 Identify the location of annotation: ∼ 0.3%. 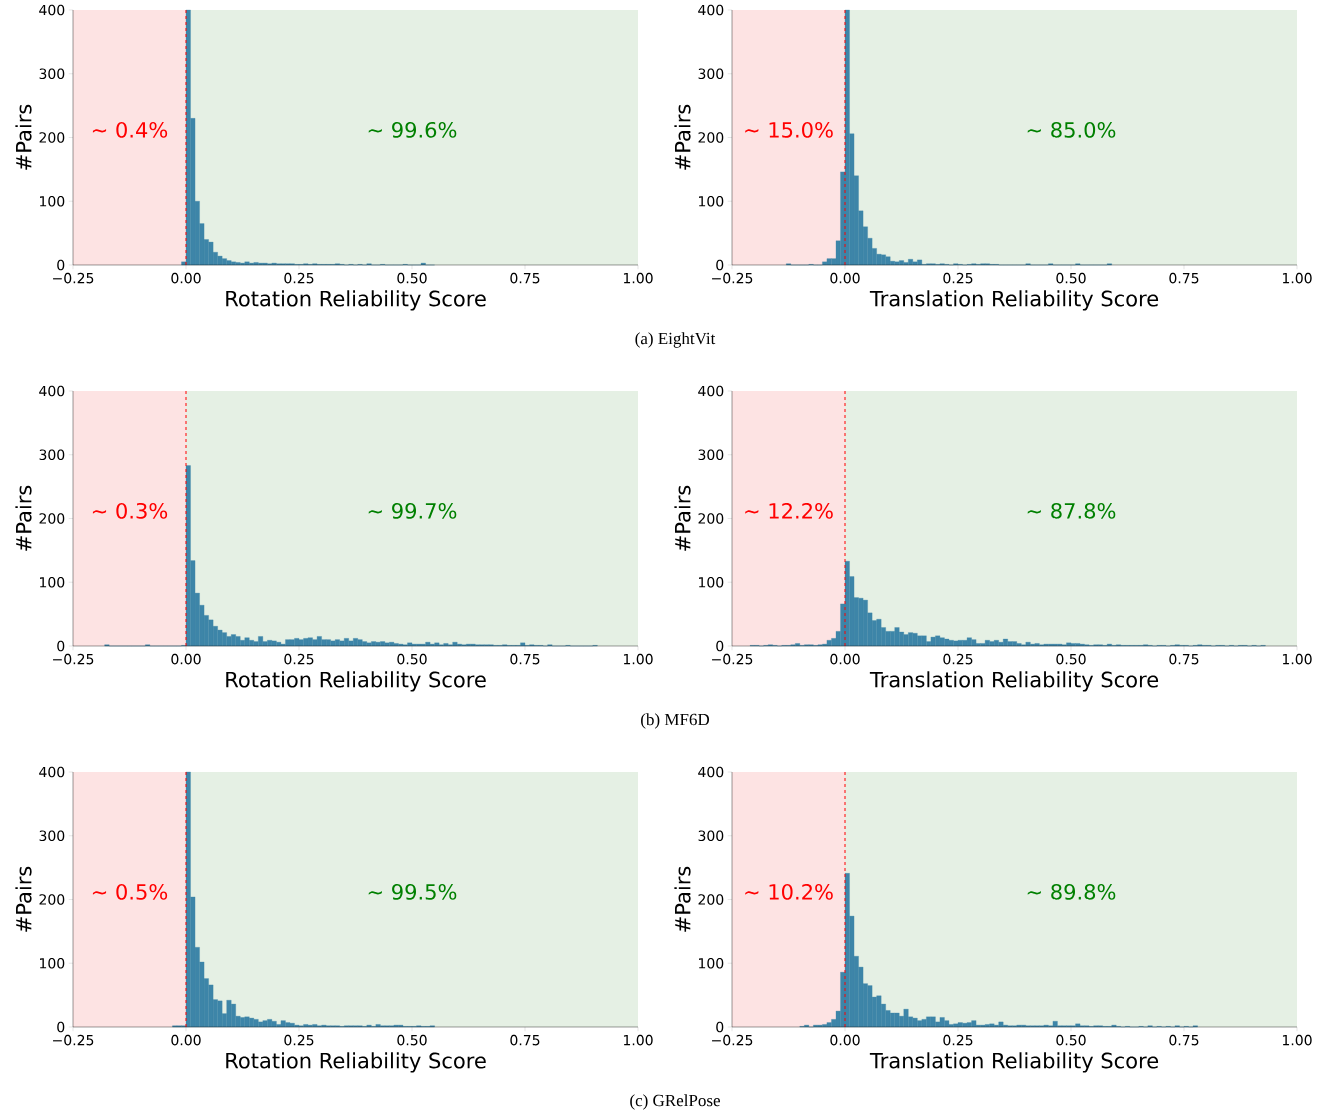
(130, 510).